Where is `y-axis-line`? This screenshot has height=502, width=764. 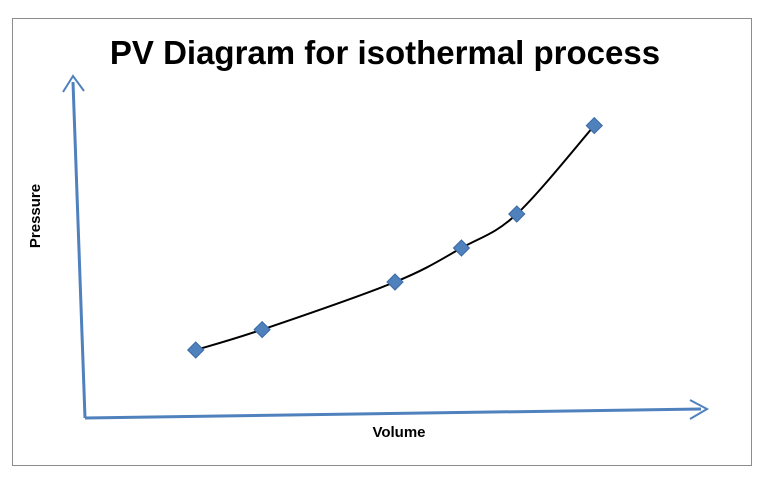 y-axis-line is located at coordinates (79, 250).